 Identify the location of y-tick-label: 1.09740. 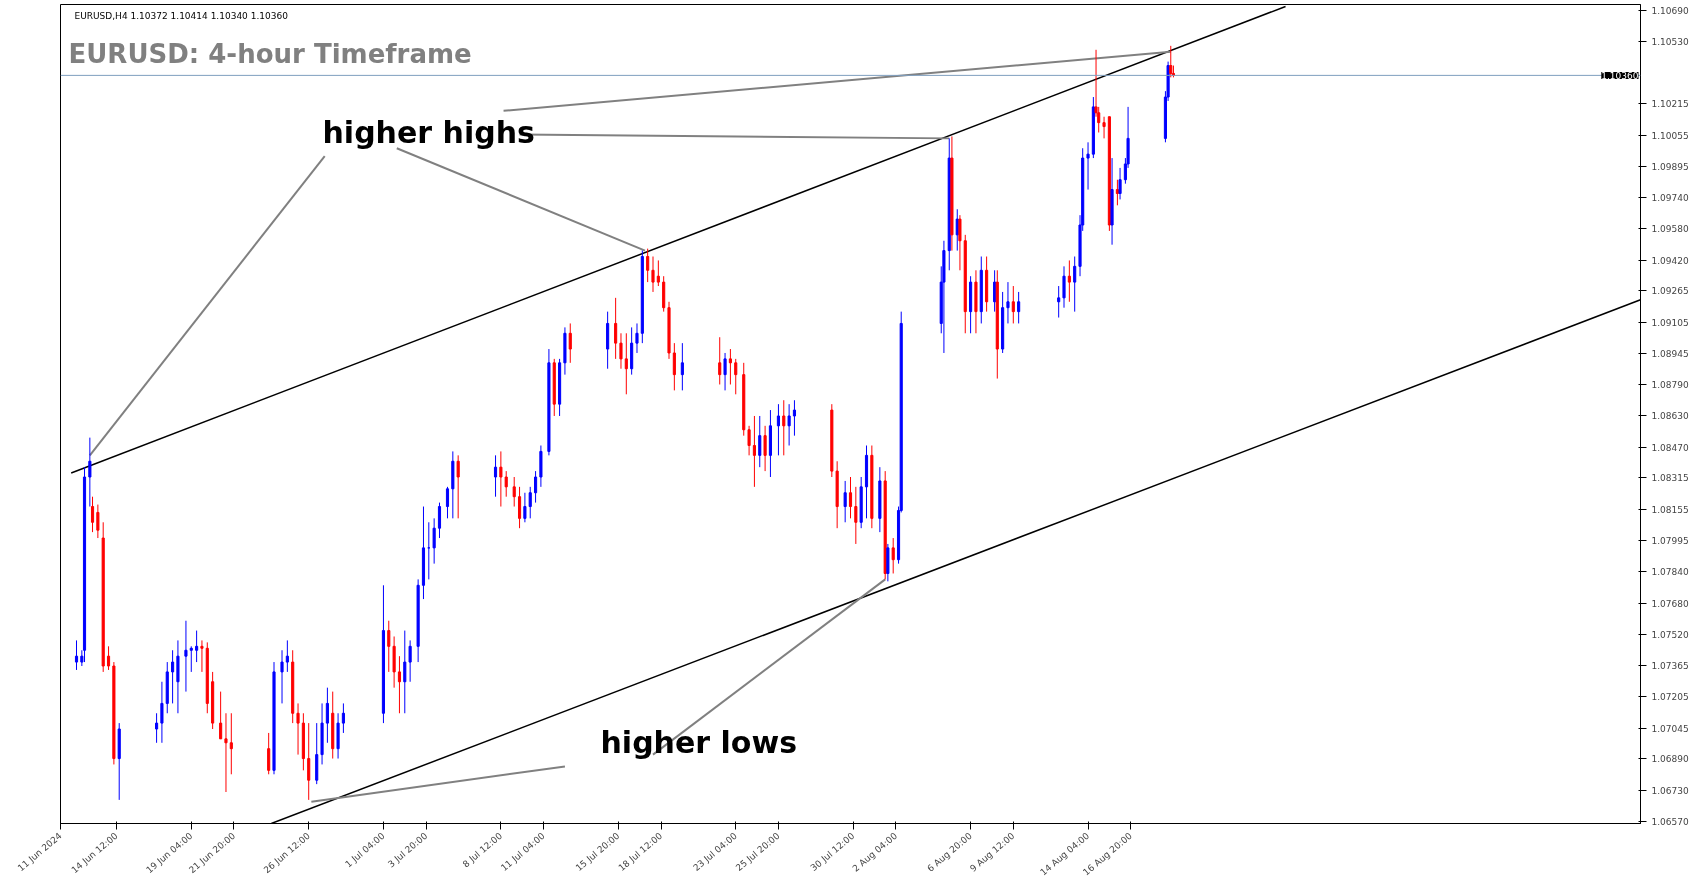
(1670, 197).